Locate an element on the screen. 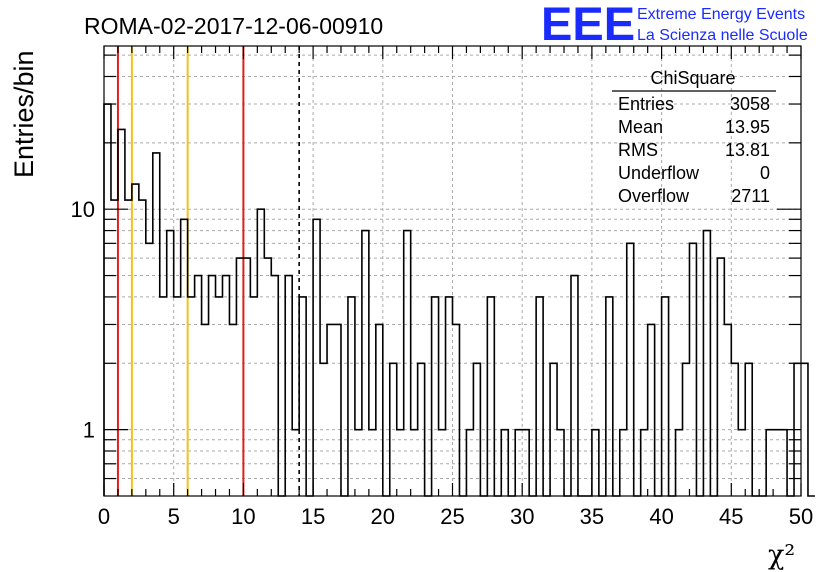 The image size is (836, 572). stats-label: Mean is located at coordinates (640, 127).